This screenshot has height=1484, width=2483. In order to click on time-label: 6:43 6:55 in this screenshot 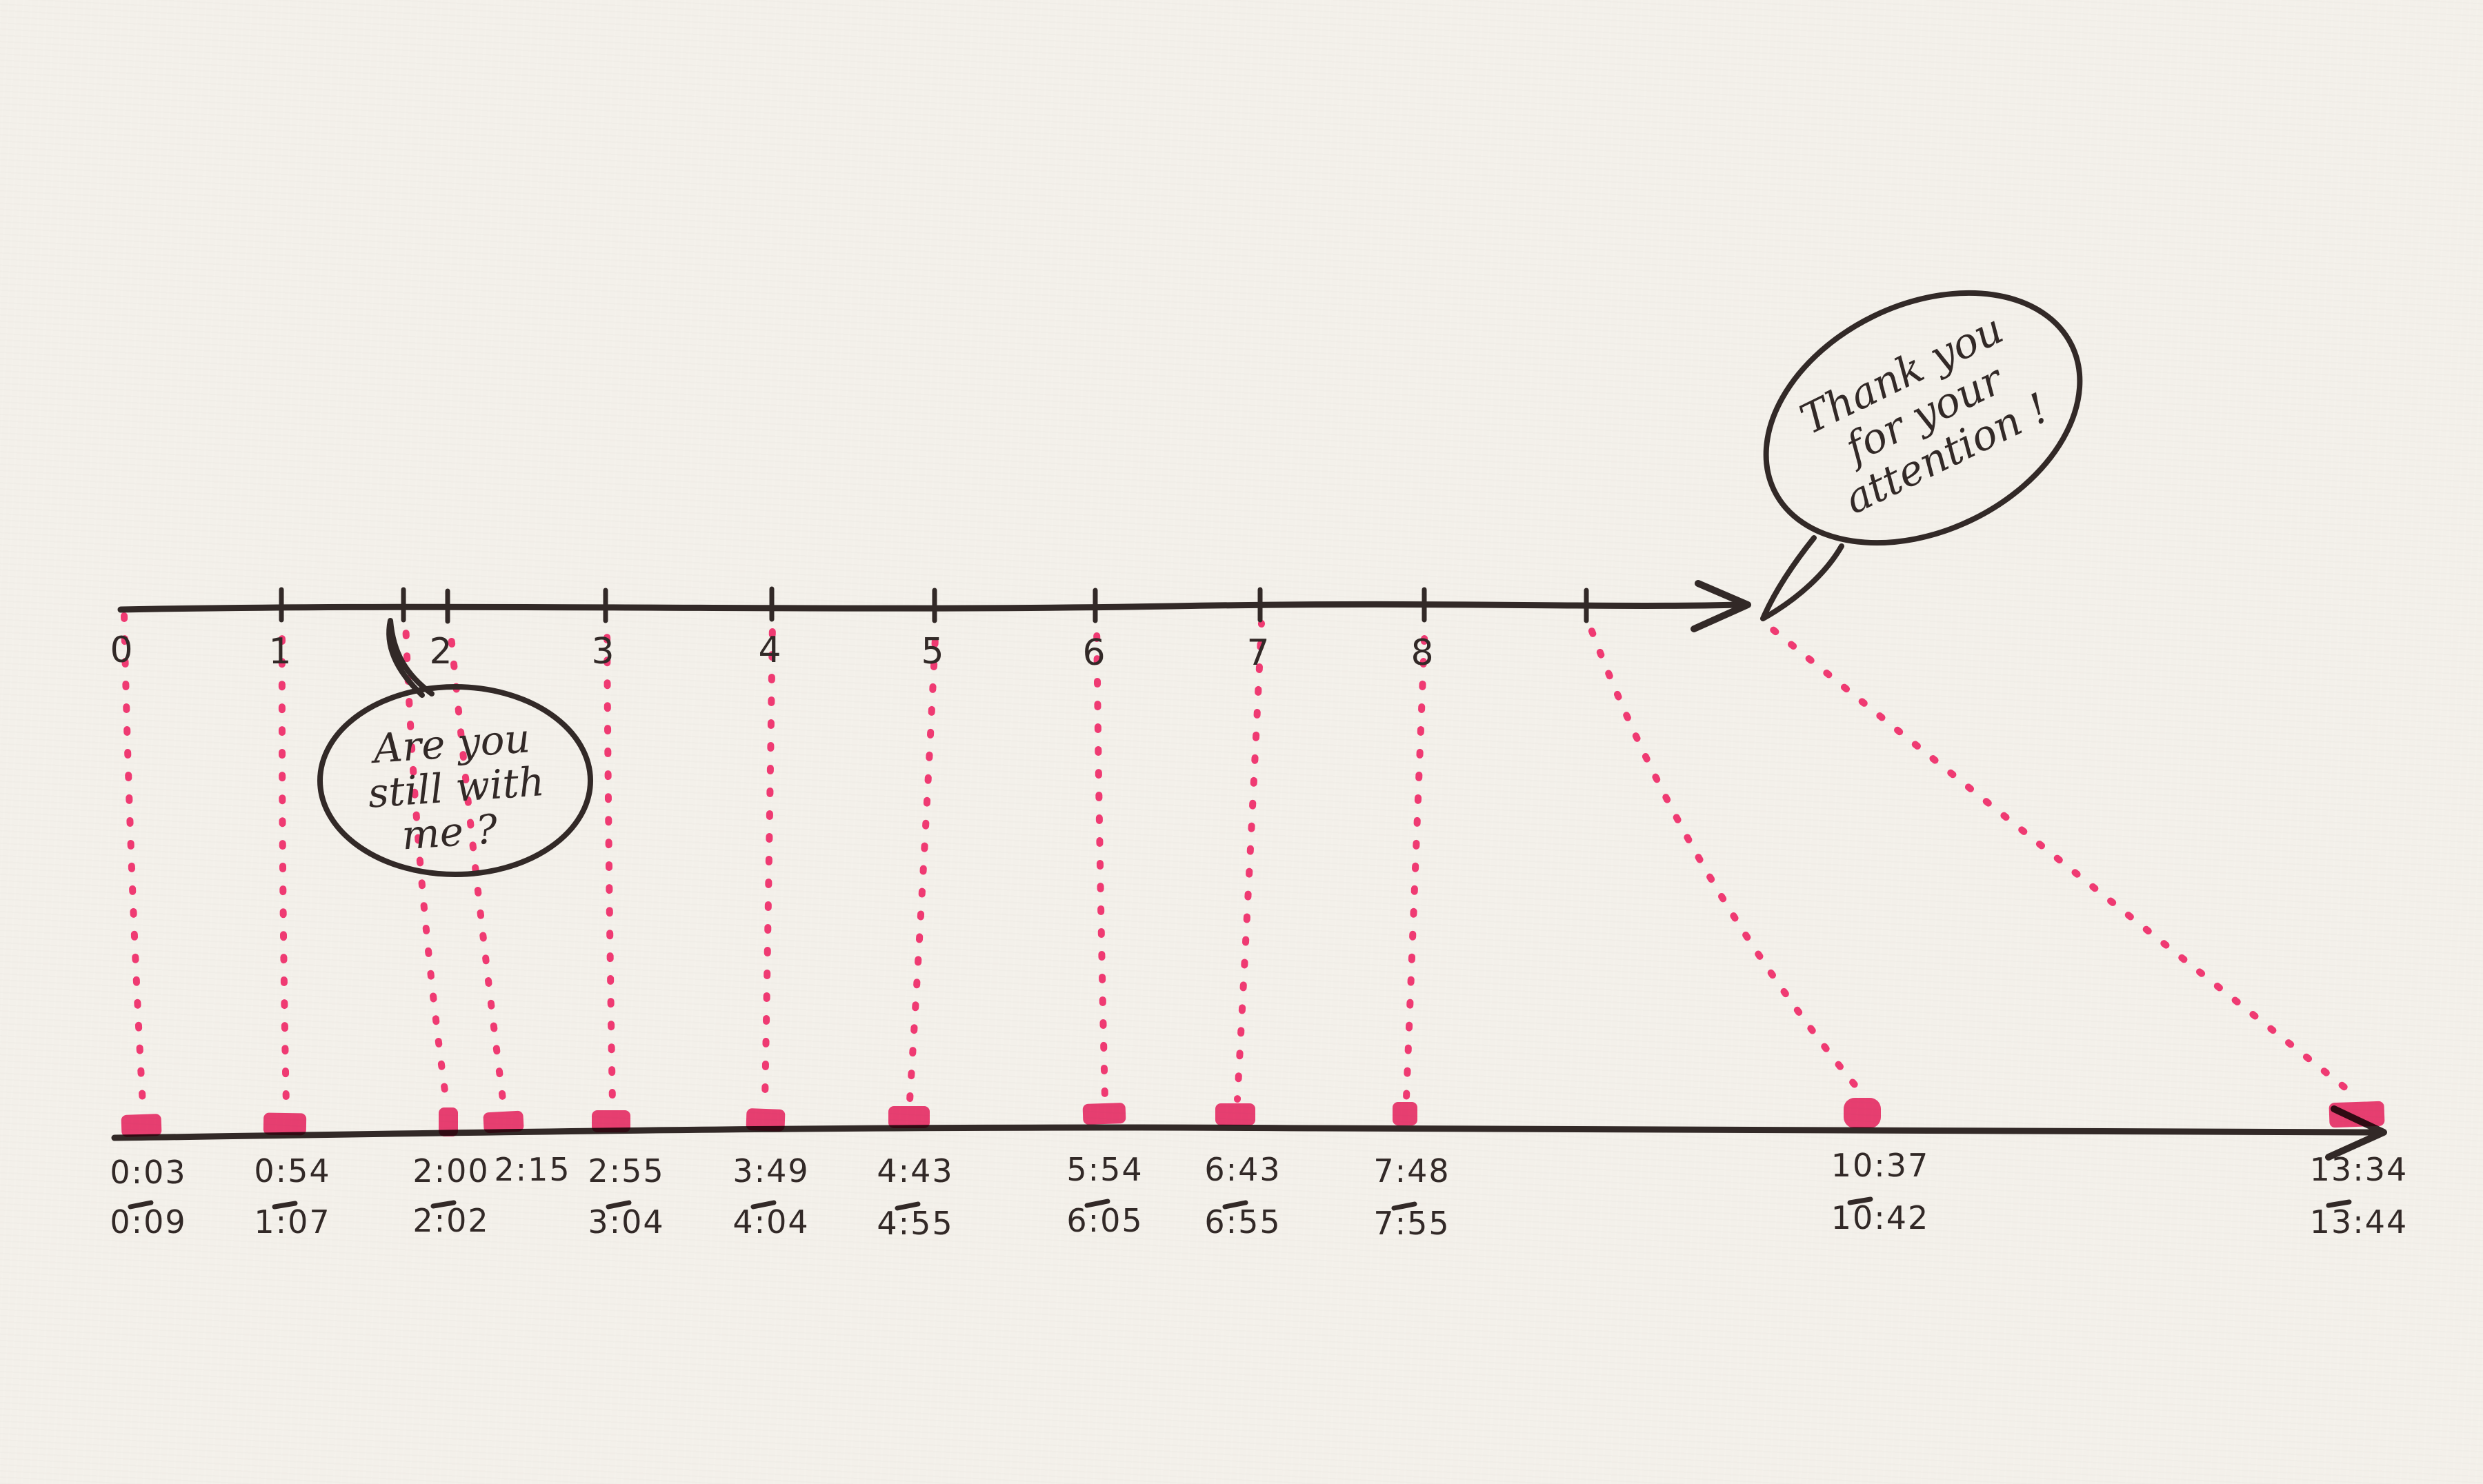, I will do `click(1242, 1196)`.